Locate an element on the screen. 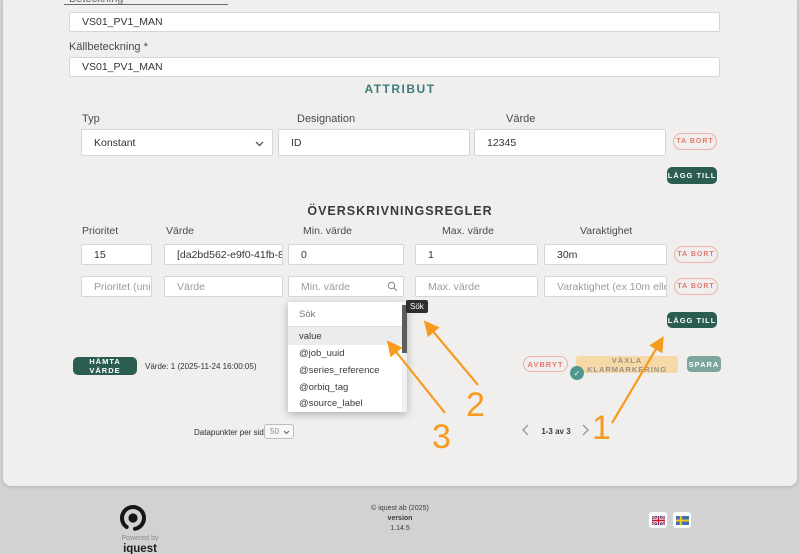 This screenshot has height=554, width=800. col-prioritet: Prioritet is located at coordinates (100, 231).